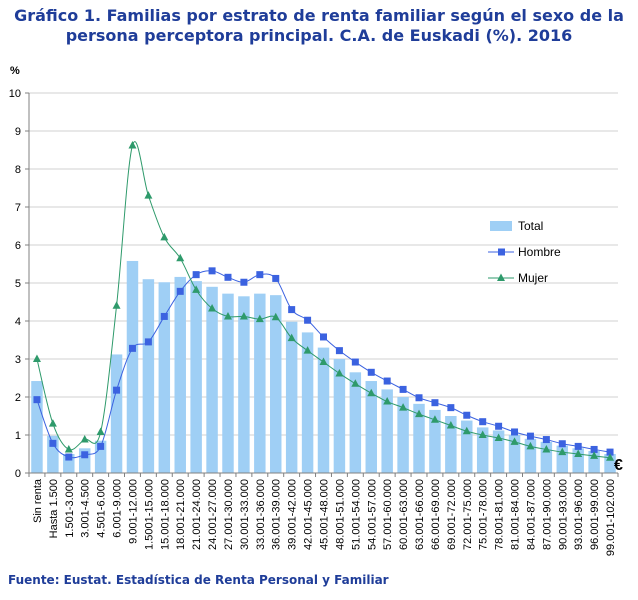 Image resolution: width=638 pixels, height=600 pixels. Describe the element at coordinates (18, 322) in the screenshot. I see `y-tick-label: 4` at that location.